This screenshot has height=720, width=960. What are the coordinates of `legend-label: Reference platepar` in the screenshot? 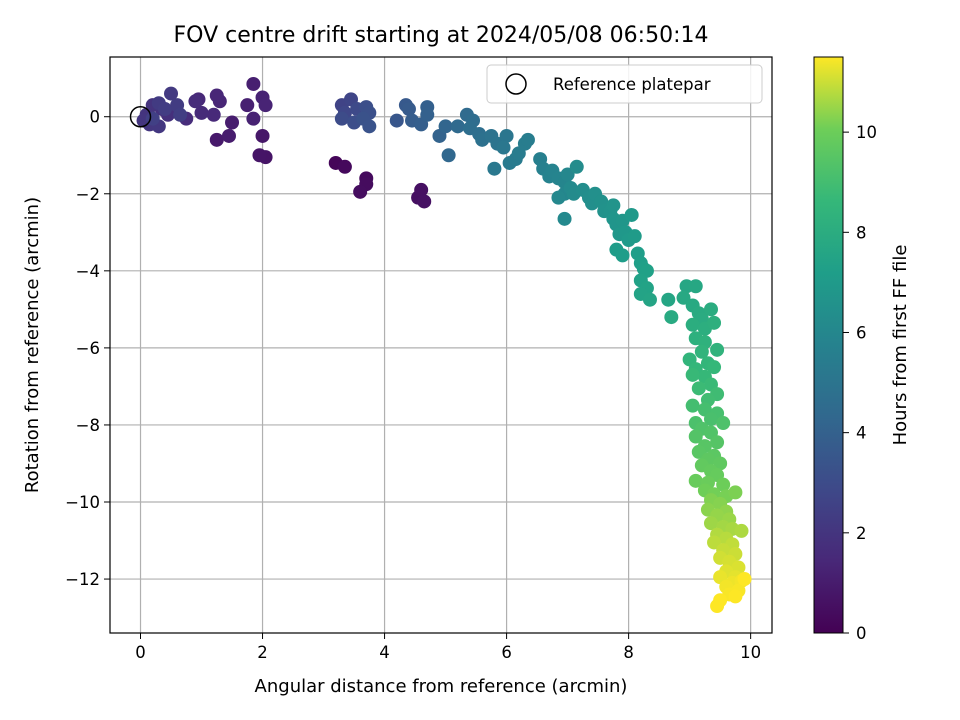 It's located at (632, 84).